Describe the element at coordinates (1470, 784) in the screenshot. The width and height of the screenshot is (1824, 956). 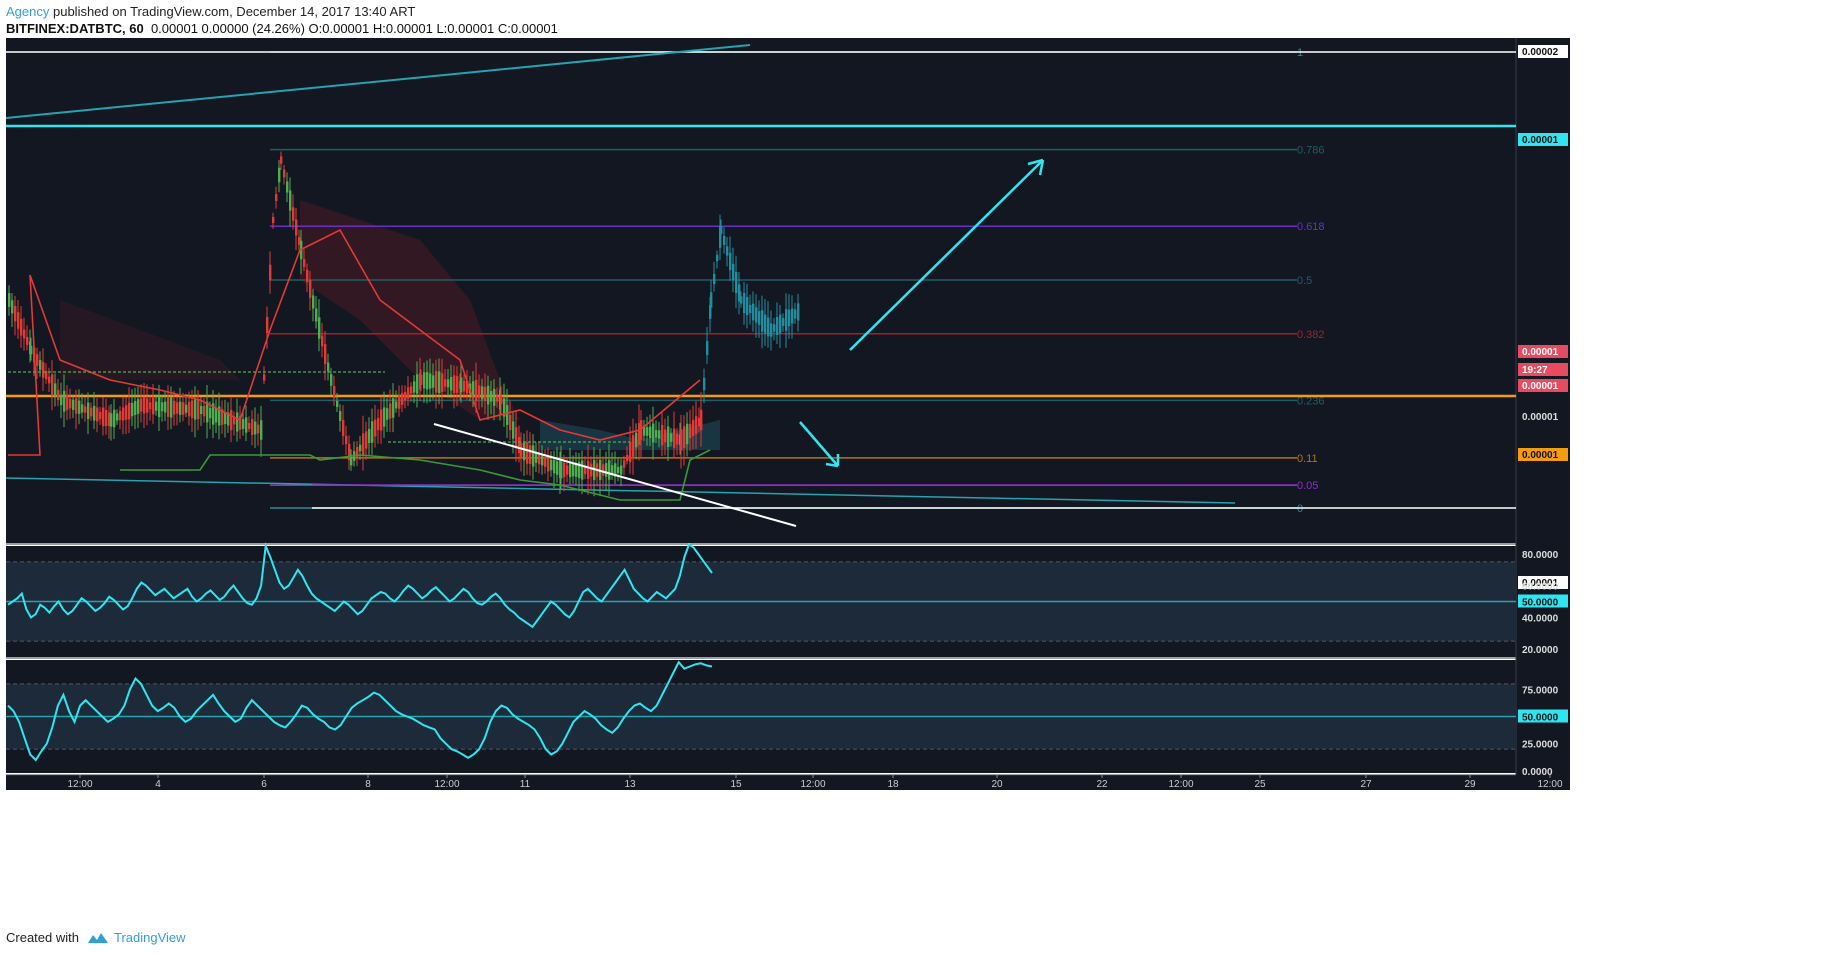
I see `time-tick-label: 29` at that location.